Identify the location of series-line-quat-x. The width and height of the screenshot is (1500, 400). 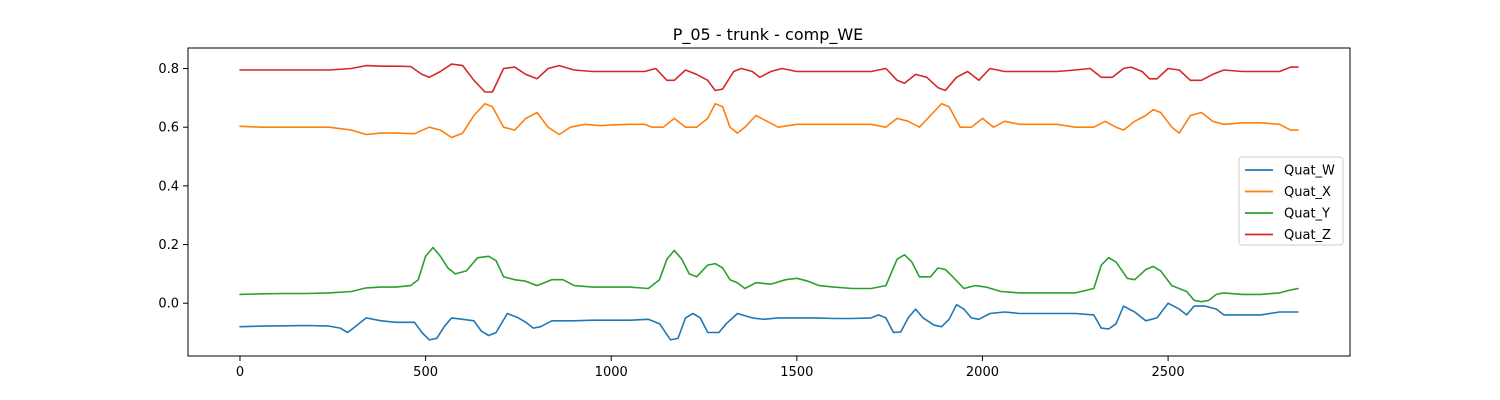
(769, 120).